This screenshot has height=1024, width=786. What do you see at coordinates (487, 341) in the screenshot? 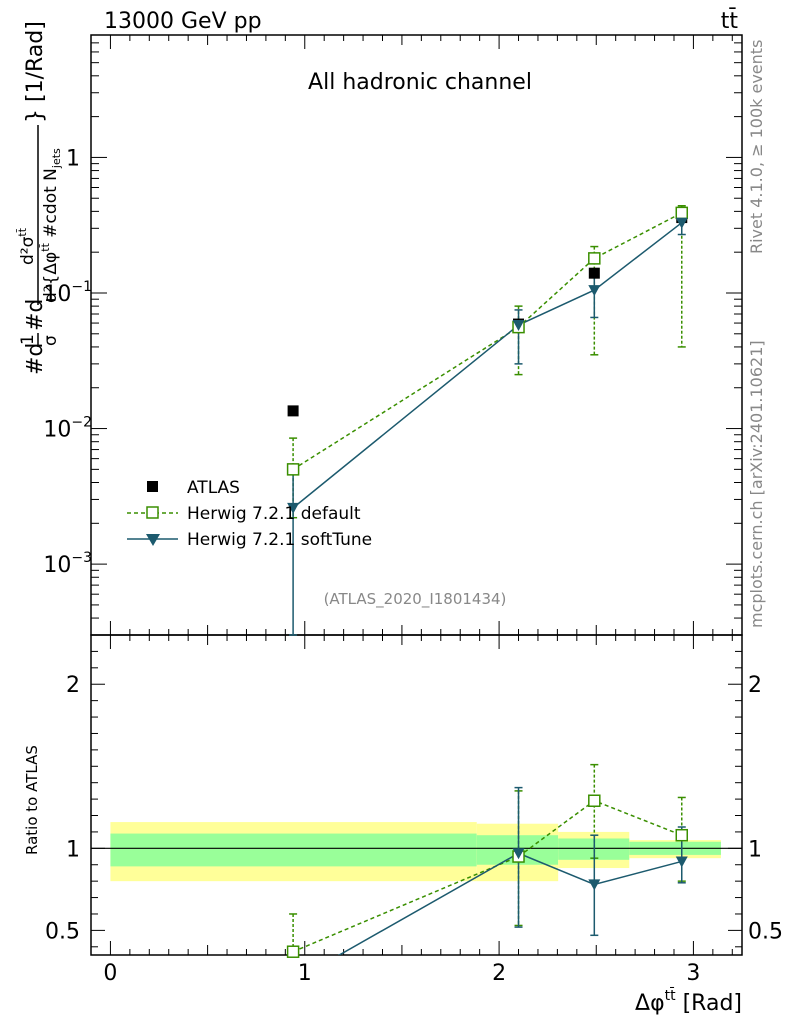
I see `series-line-default` at bounding box center [487, 341].